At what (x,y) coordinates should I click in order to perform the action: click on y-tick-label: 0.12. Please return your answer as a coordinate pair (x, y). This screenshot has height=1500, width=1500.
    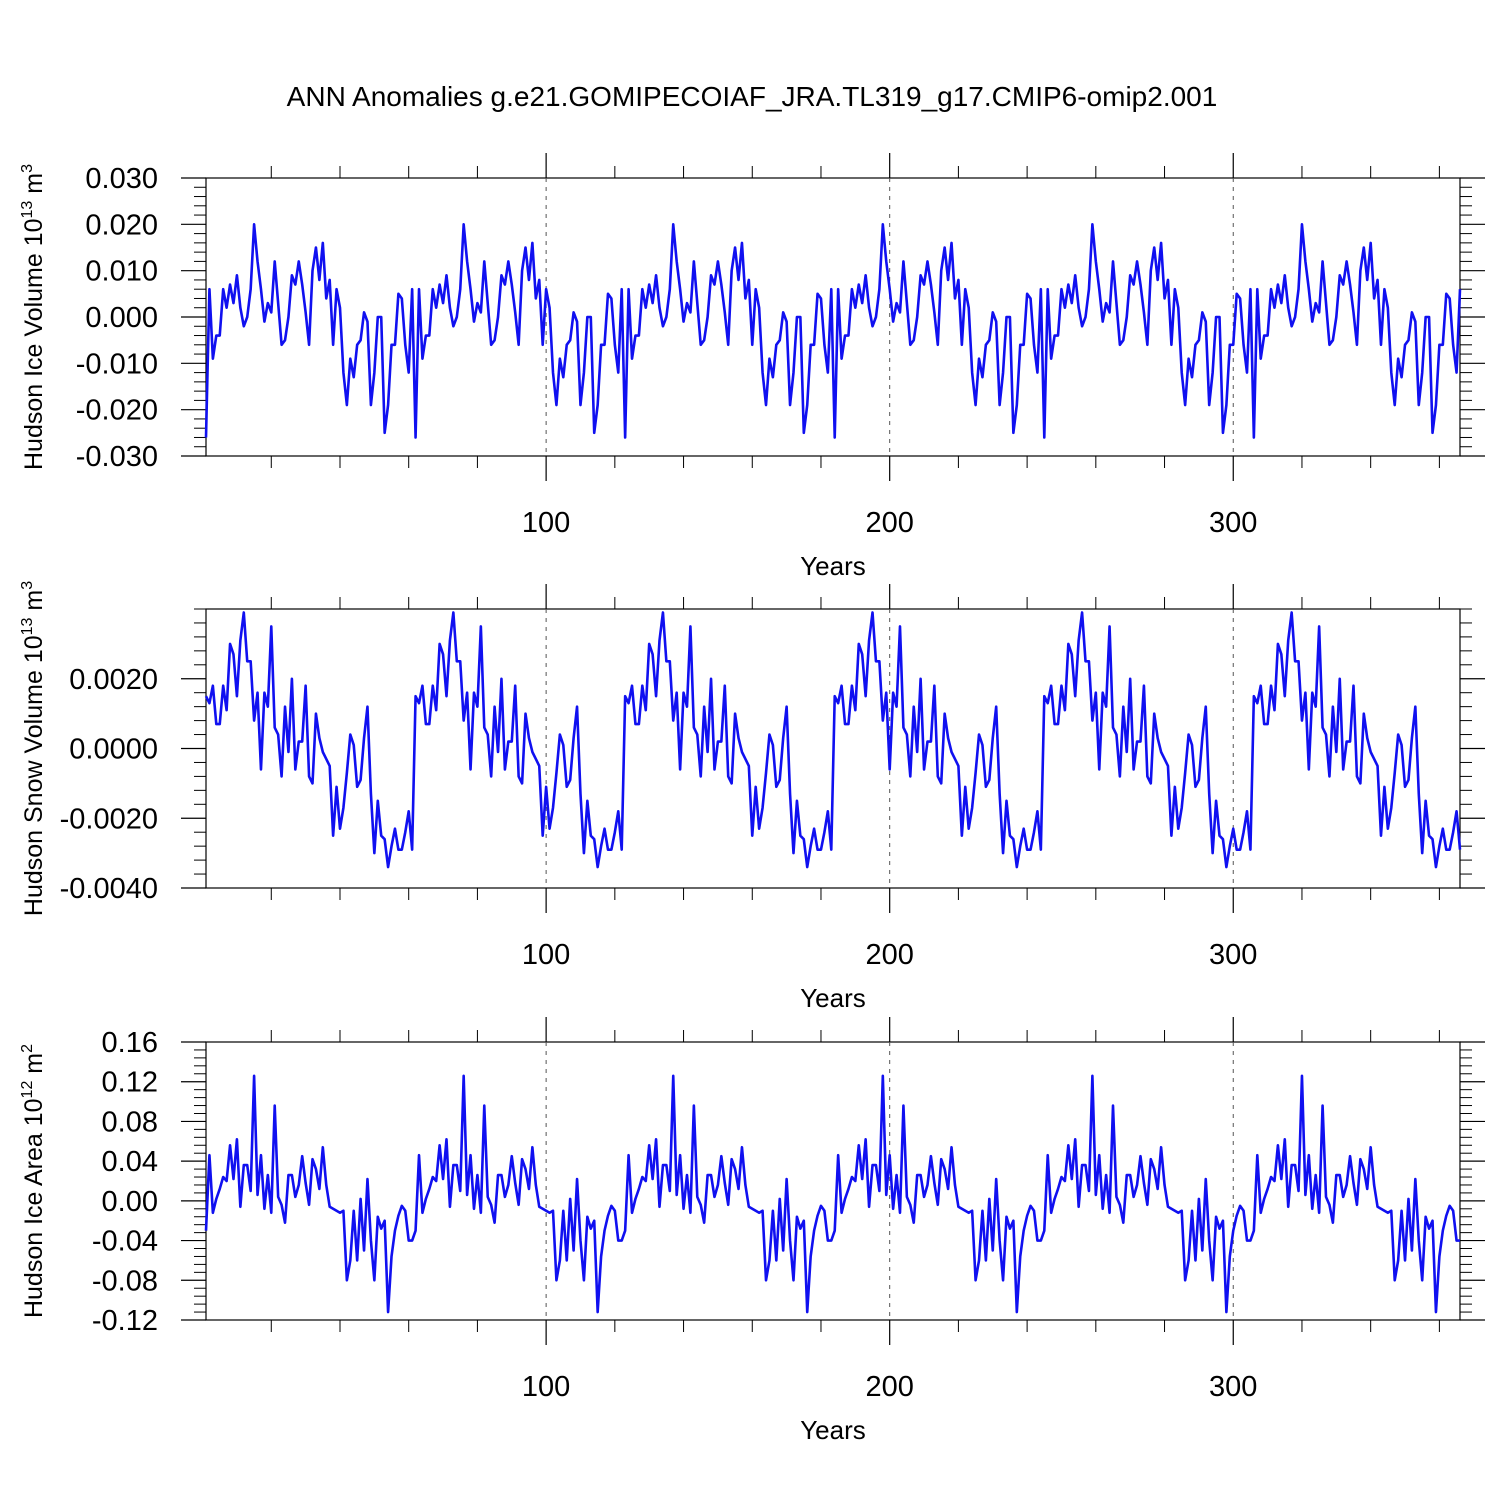
    Looking at the image, I should click on (130, 1083).